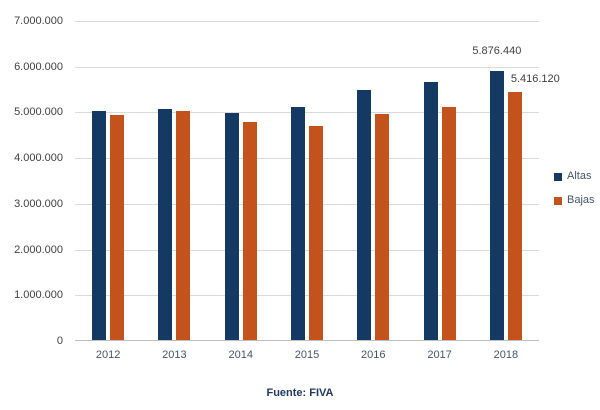 Image resolution: width=600 pixels, height=410 pixels. Describe the element at coordinates (38, 295) in the screenshot. I see `y-tick-label: 1.000.000` at that location.